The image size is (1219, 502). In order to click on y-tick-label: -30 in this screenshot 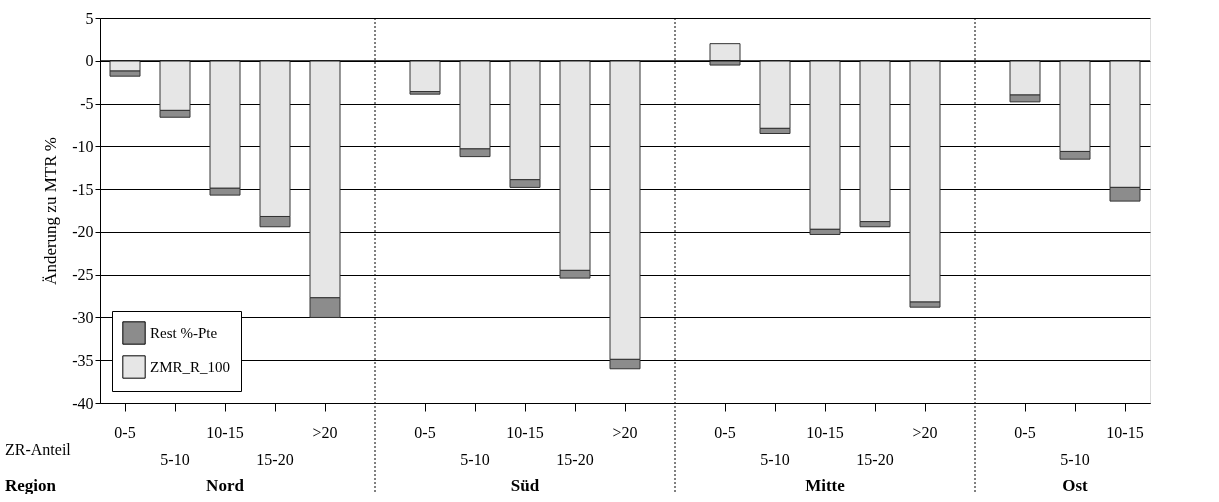, I will do `click(83, 317)`.